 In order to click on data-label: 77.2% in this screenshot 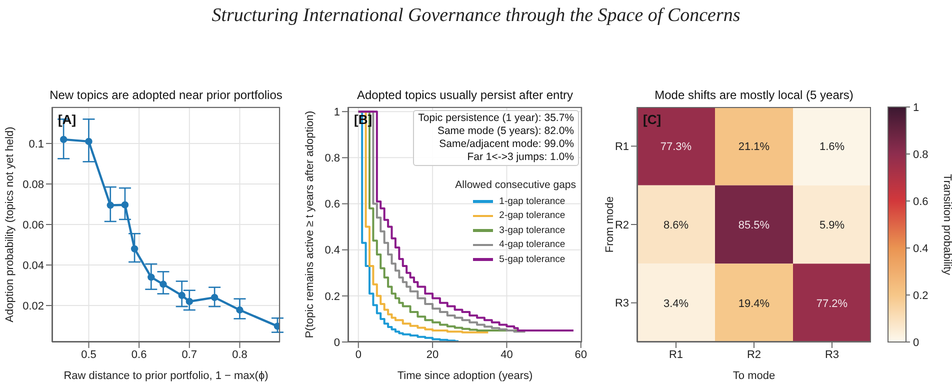, I will do `click(832, 304)`.